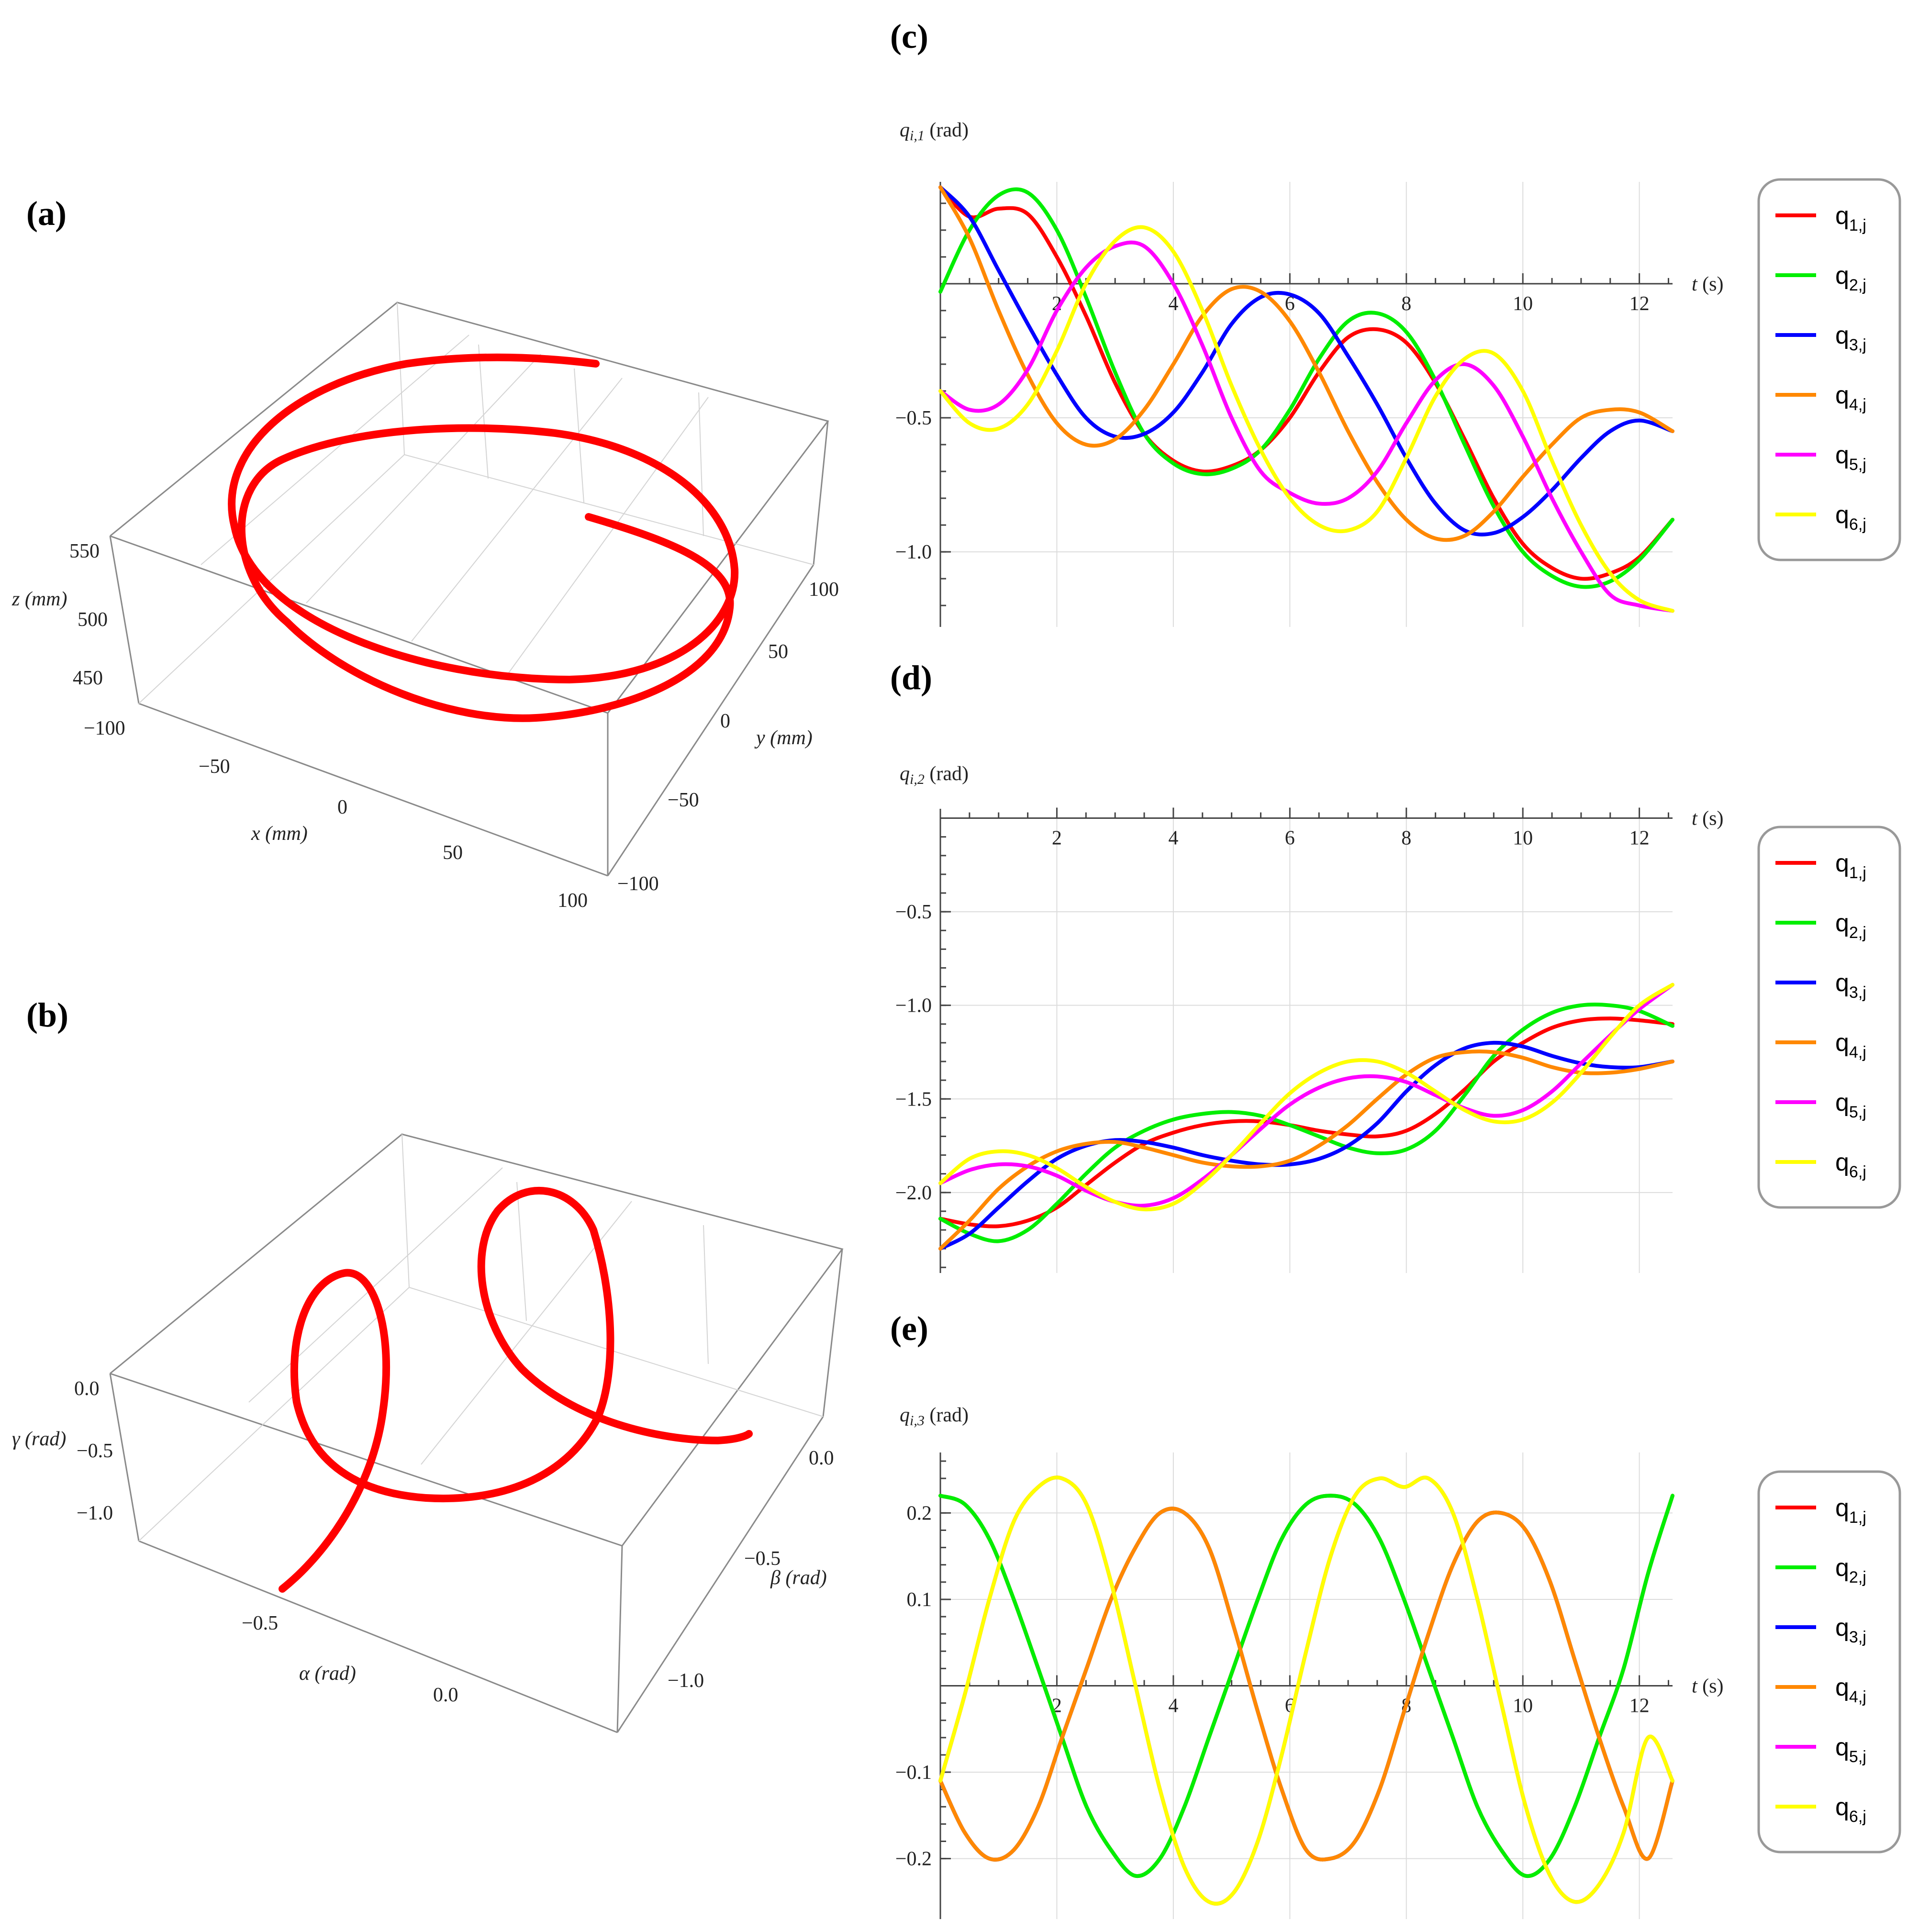 This screenshot has height=1932, width=1919. What do you see at coordinates (88, 678) in the screenshot?
I see `z-tick: 450` at bounding box center [88, 678].